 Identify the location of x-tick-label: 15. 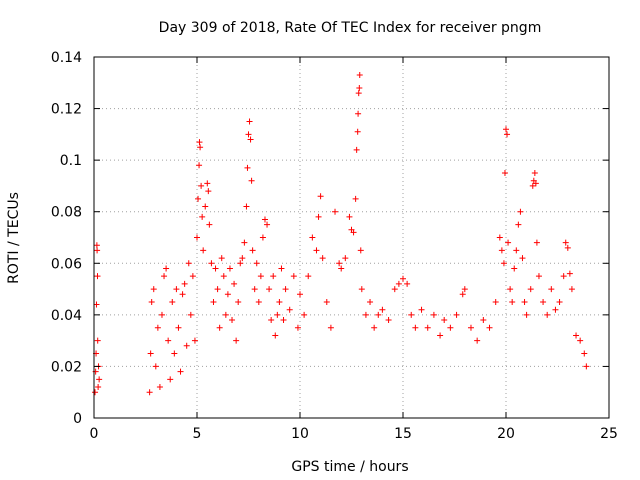
(403, 434).